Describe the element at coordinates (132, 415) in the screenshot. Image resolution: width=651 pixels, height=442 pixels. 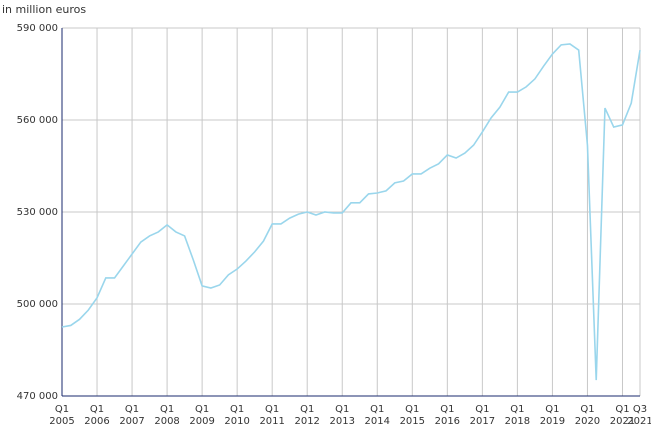
I see `x-tick-label: Q1 2007` at that location.